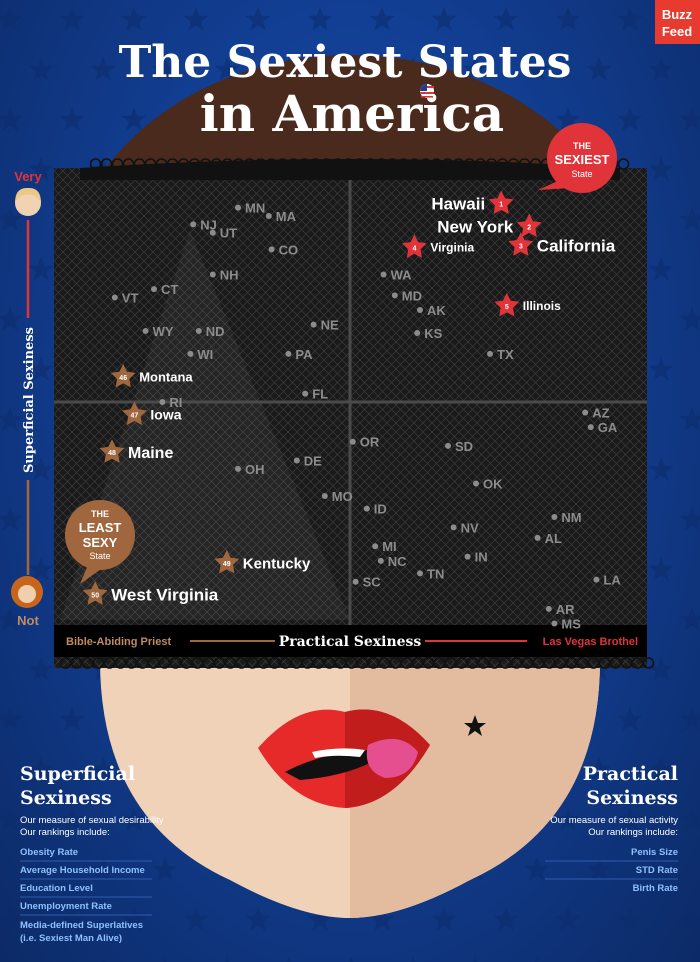 Image resolution: width=700 pixels, height=962 pixels. Describe the element at coordinates (427, 91) in the screenshot. I see `us-flag-dot-icon` at that location.